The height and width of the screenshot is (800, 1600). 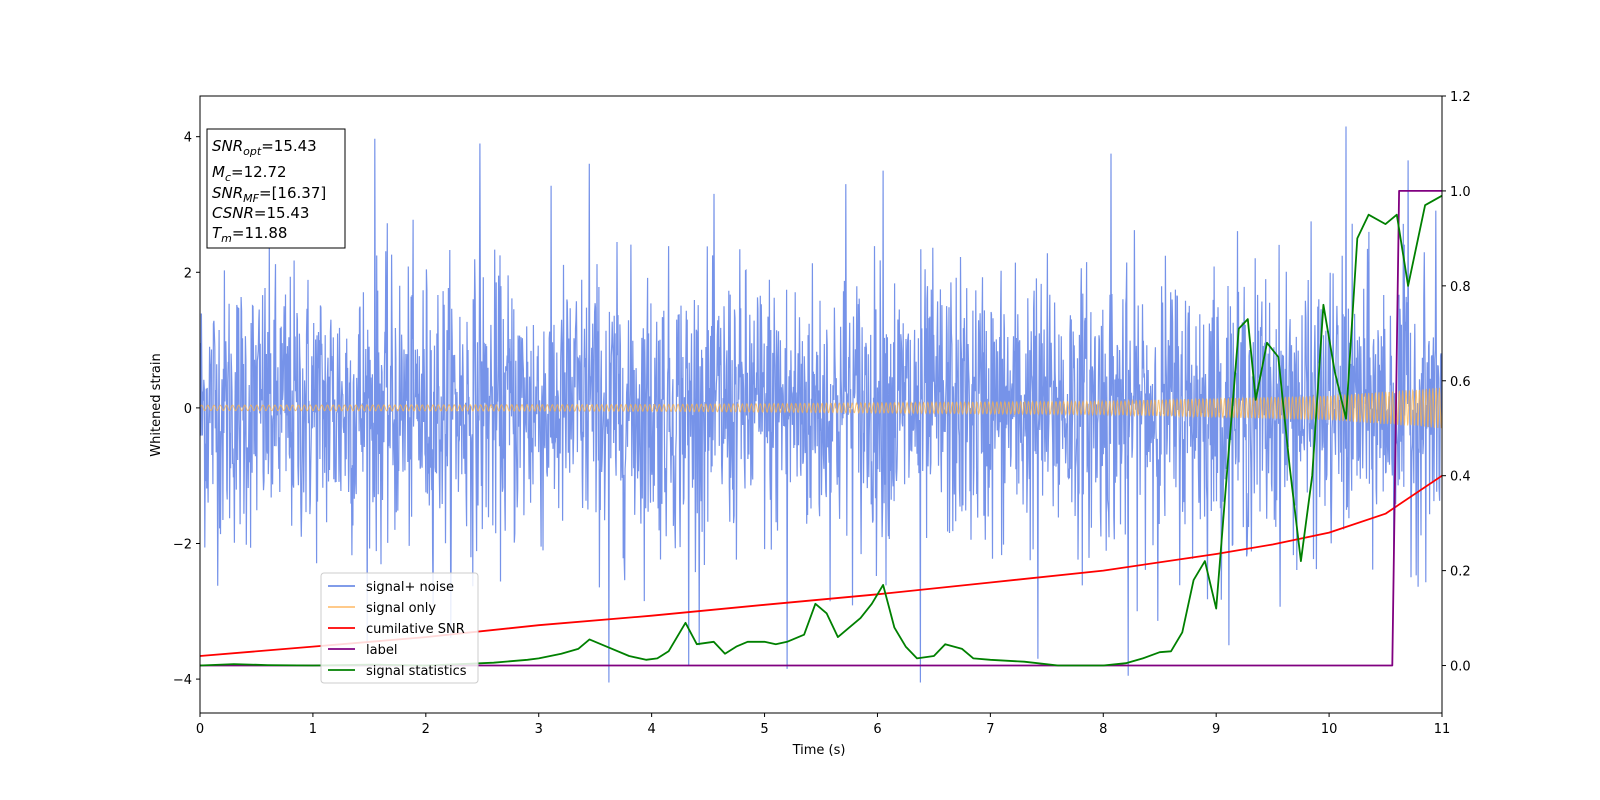 What do you see at coordinates (1460, 572) in the screenshot?
I see `y-right-tick-label: 0.2` at bounding box center [1460, 572].